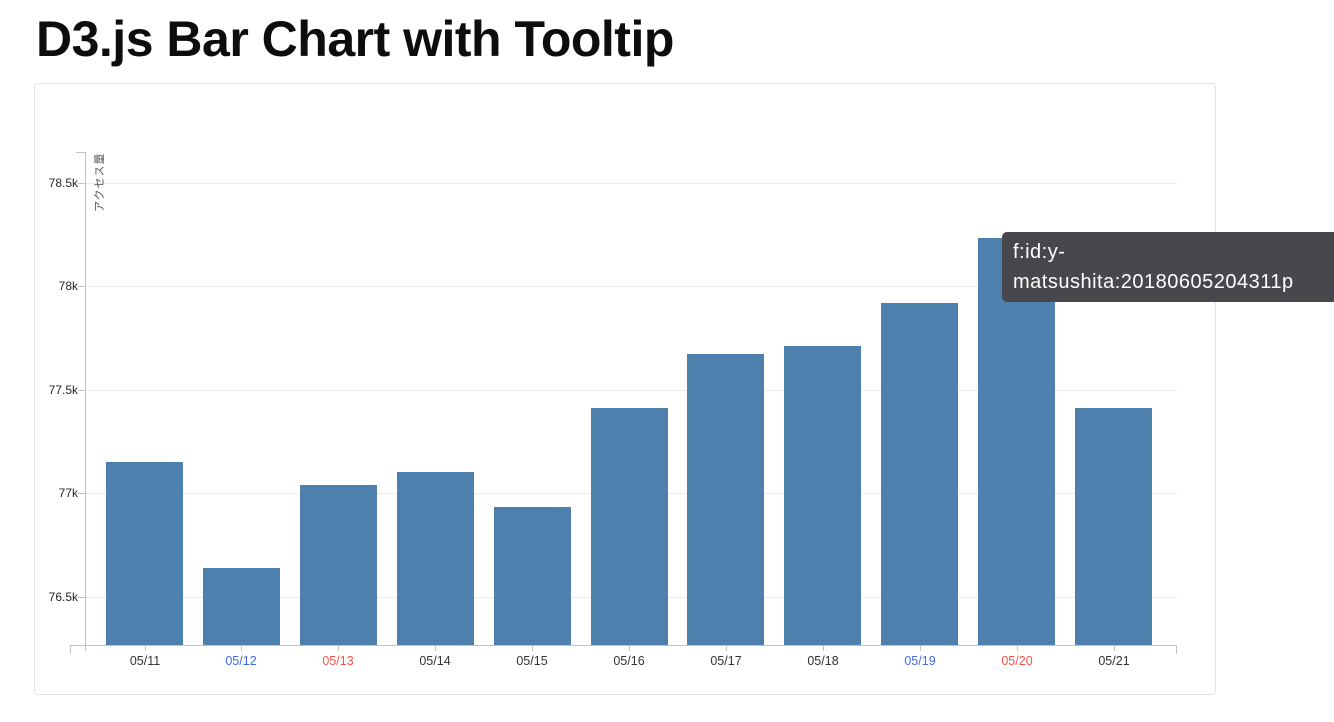  What do you see at coordinates (726, 661) in the screenshot?
I see `x-label-05-17: 05/17` at bounding box center [726, 661].